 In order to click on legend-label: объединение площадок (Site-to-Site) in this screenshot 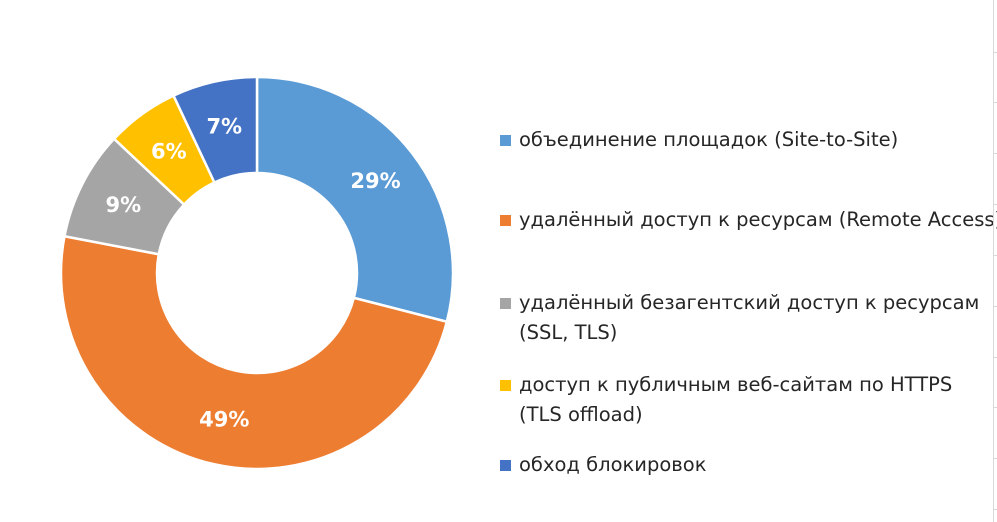, I will do `click(708, 140)`.